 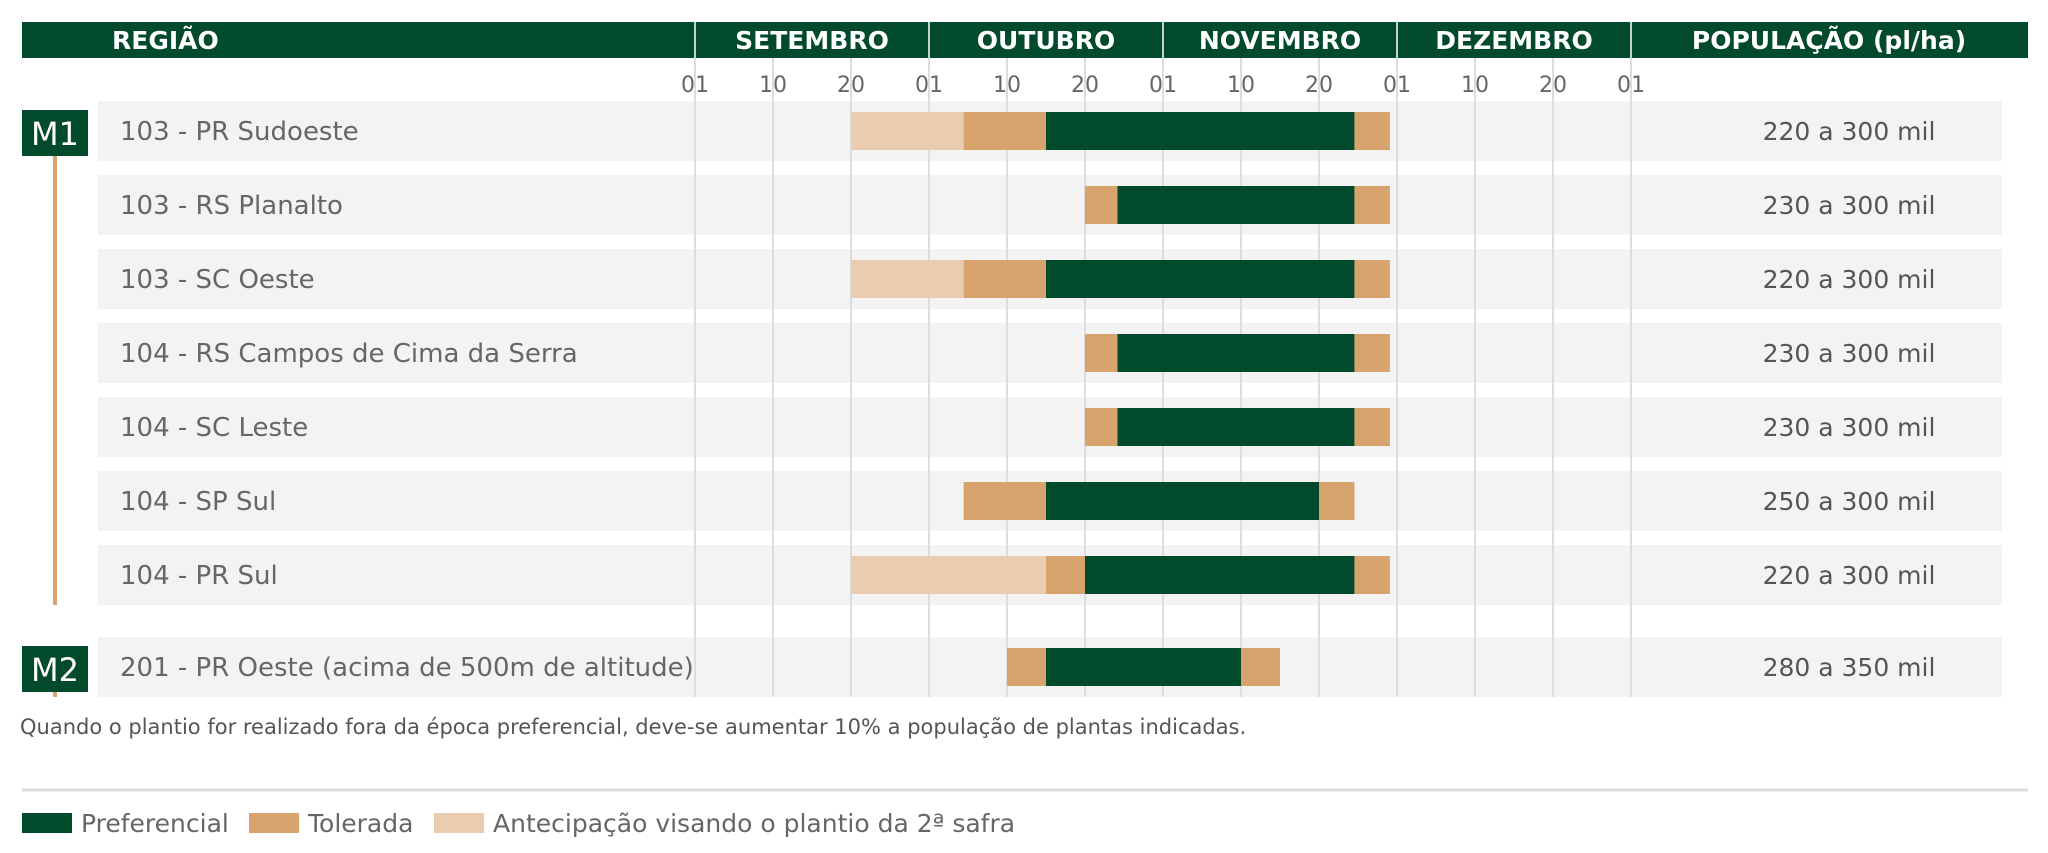 I want to click on header-month-setembro: SETEMBRO, so click(x=812, y=40).